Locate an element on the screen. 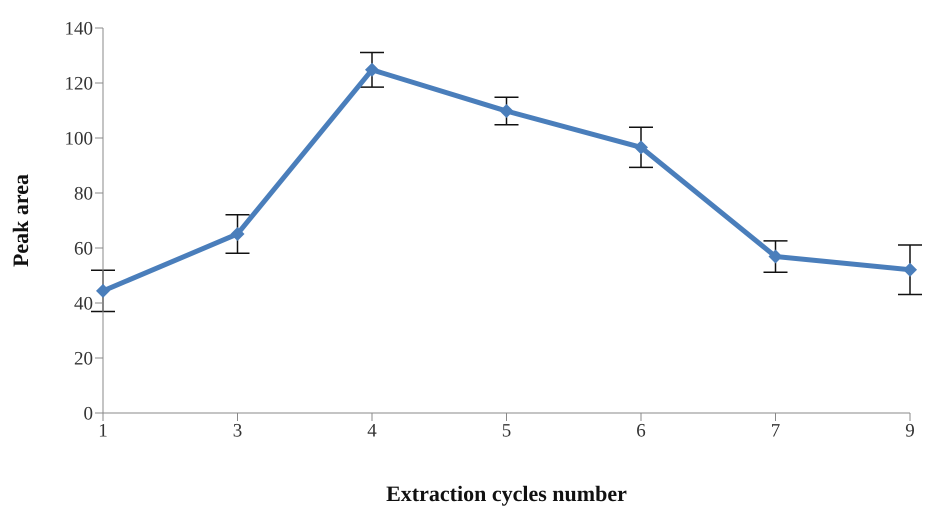 The image size is (940, 531). x-tick-label: 7 is located at coordinates (775, 431).